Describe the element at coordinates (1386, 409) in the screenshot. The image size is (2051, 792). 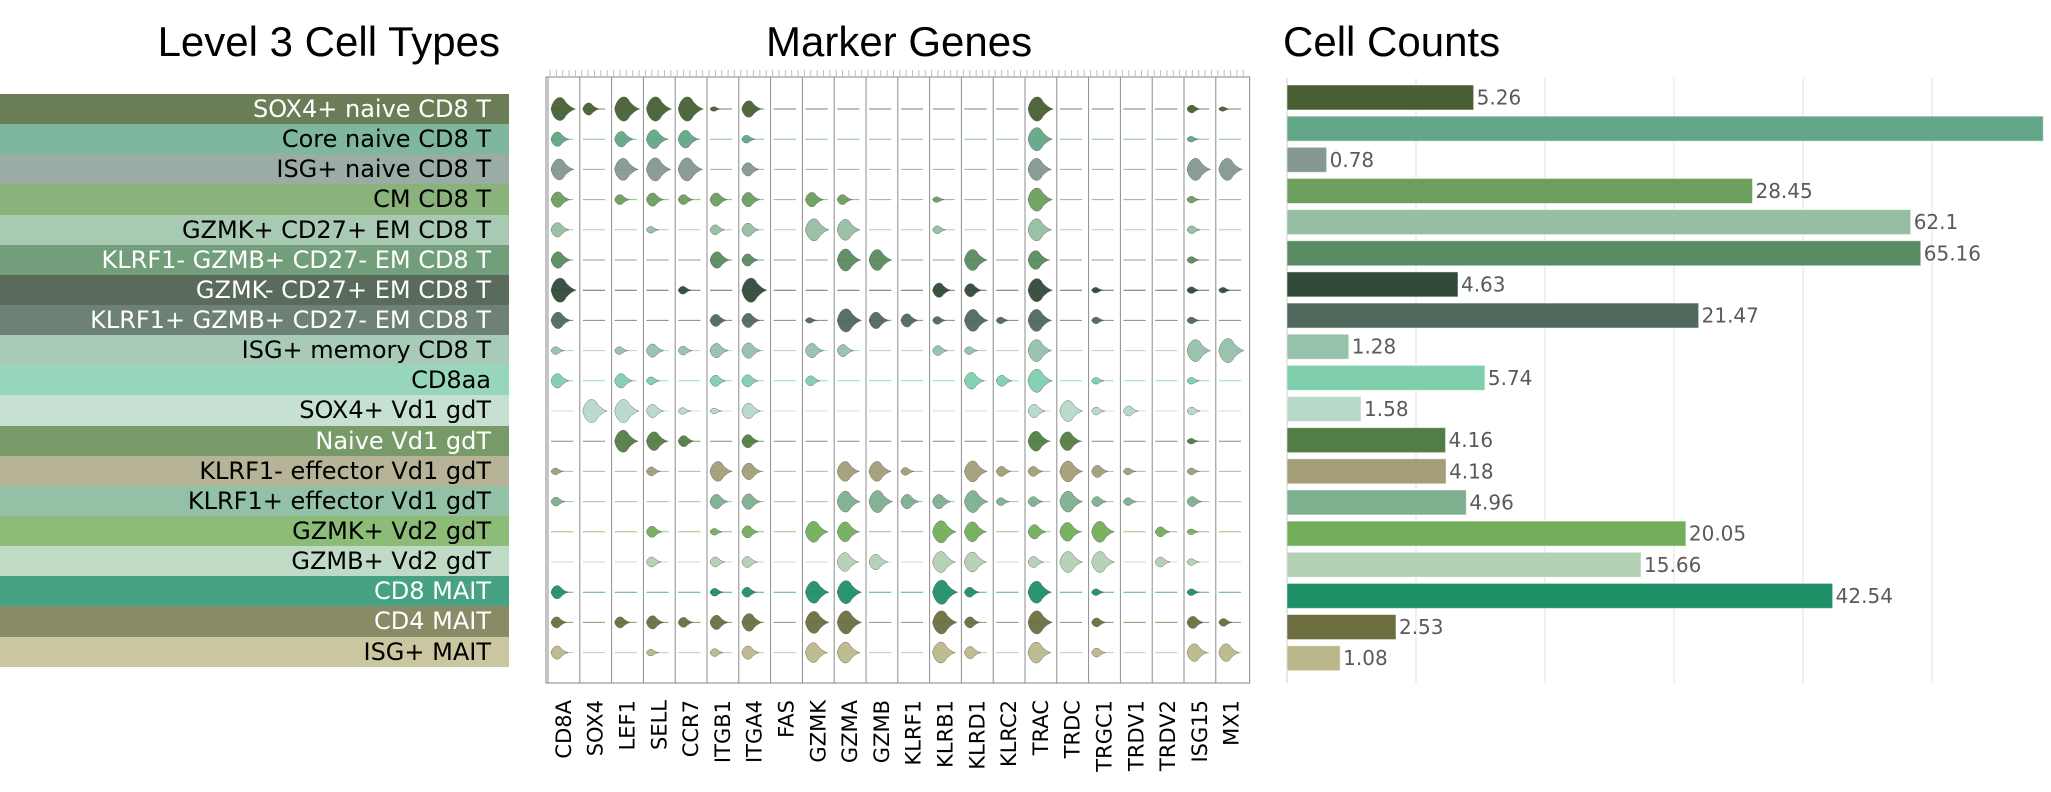
I see `count-value-label: 1.58` at that location.